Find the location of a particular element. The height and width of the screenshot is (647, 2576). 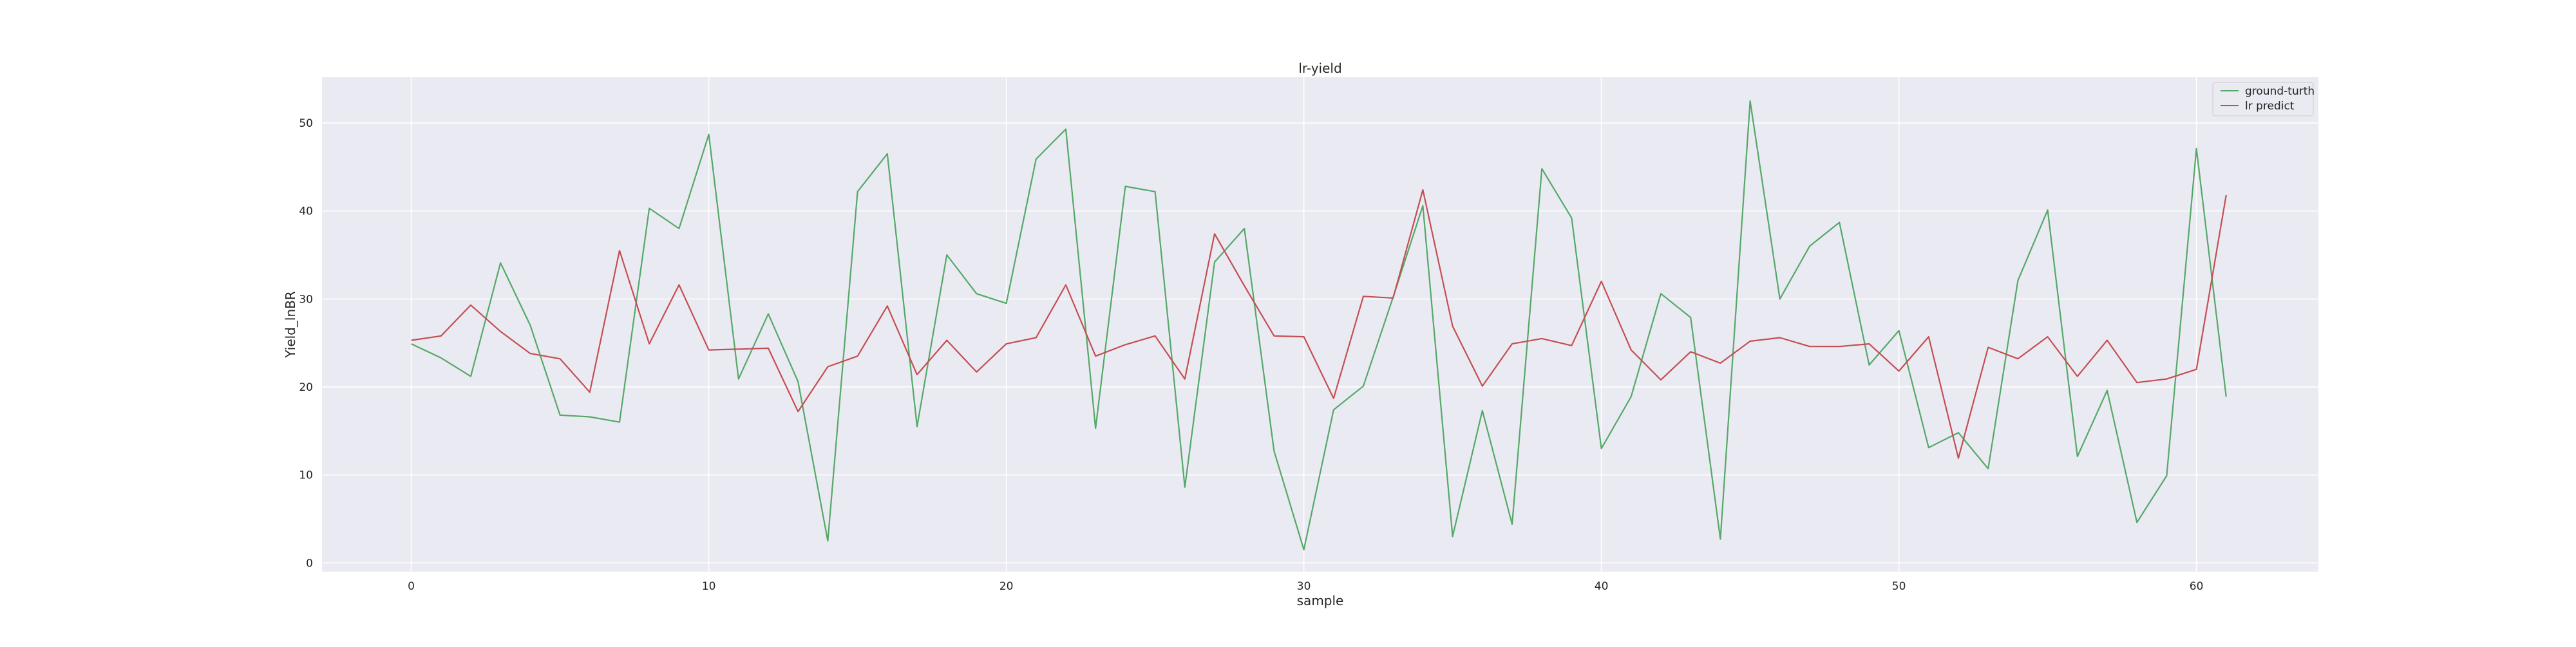

legend-label-ground-turth: ground-turth is located at coordinates (2280, 91).